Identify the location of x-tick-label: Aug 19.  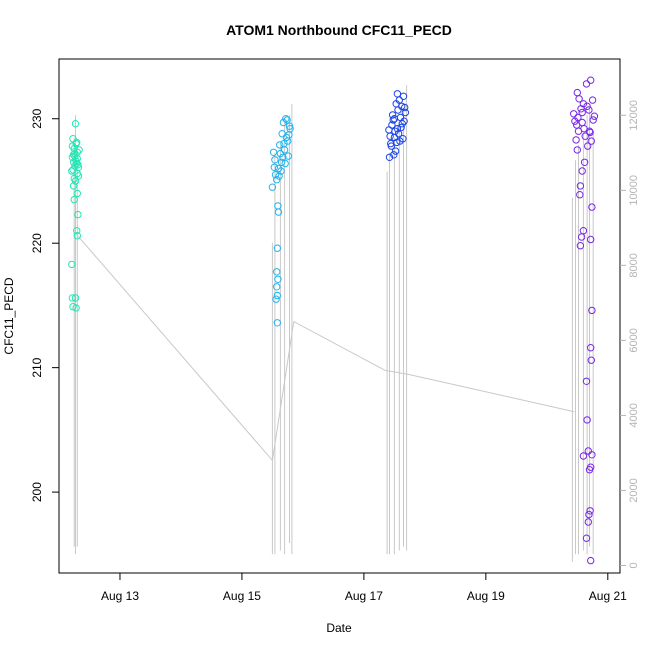
(486, 596).